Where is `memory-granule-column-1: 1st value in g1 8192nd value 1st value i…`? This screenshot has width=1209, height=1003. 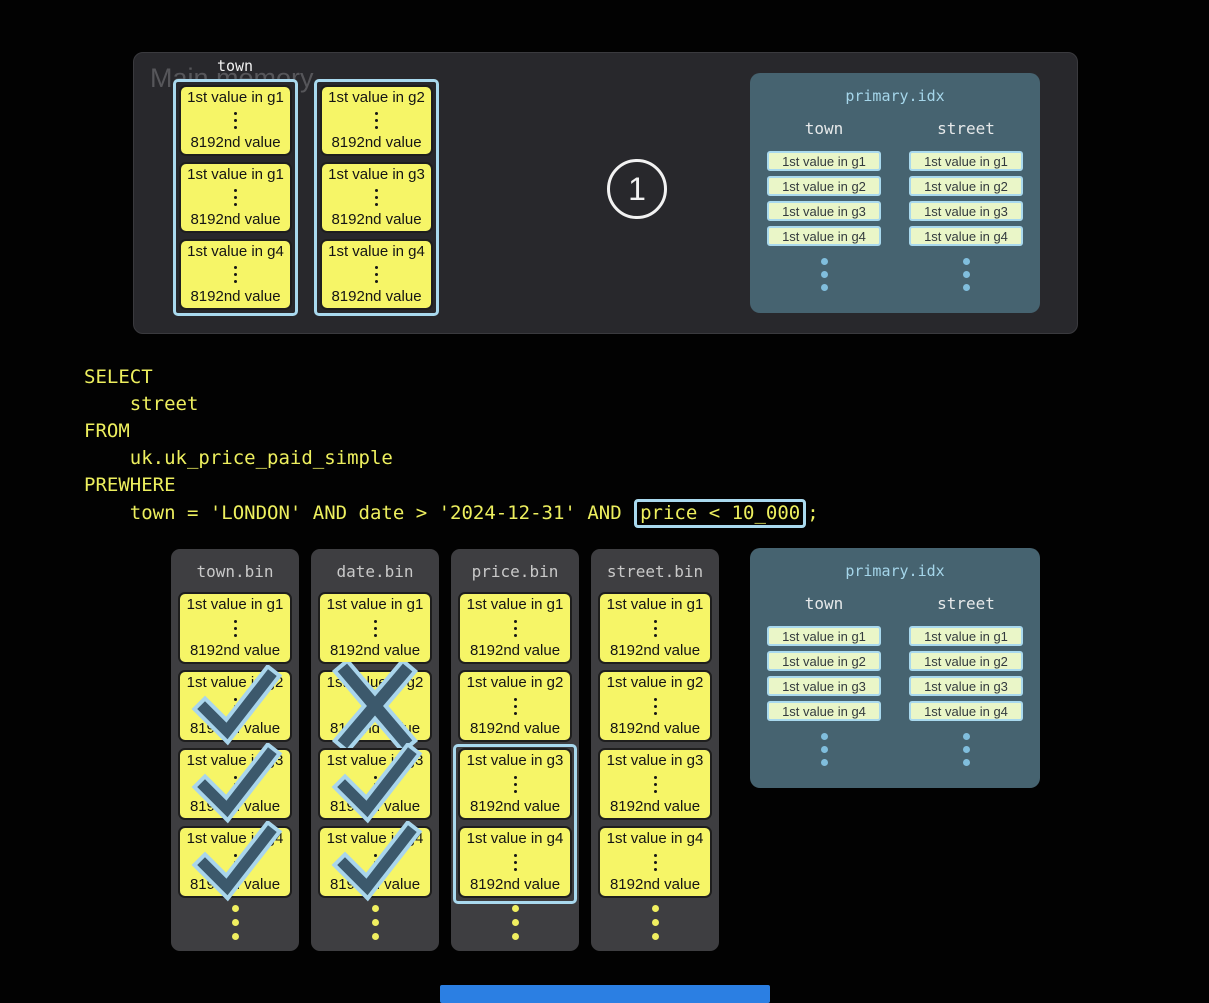
memory-granule-column-1: 1st value in g1 8192nd value 1st value i… is located at coordinates (235, 197).